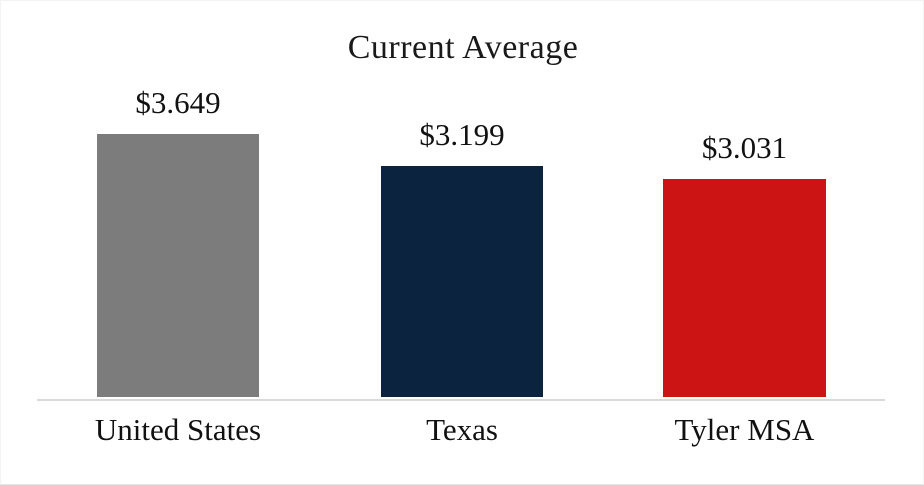  I want to click on bar-group-tyler-msa: $3.031 Tyler MSA, so click(744, 288).